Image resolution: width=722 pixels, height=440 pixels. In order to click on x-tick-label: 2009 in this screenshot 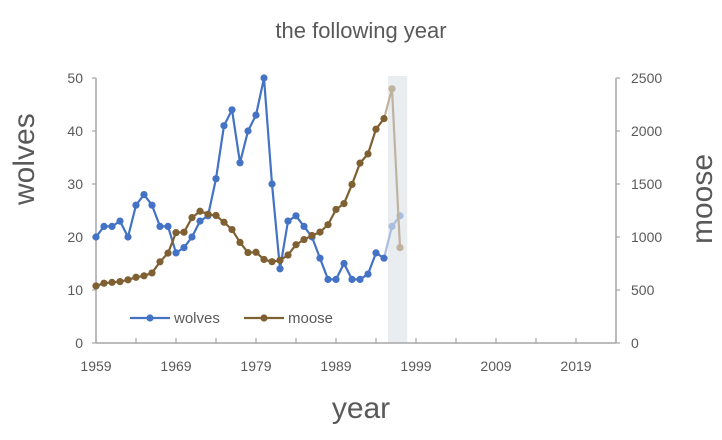, I will do `click(495, 366)`.